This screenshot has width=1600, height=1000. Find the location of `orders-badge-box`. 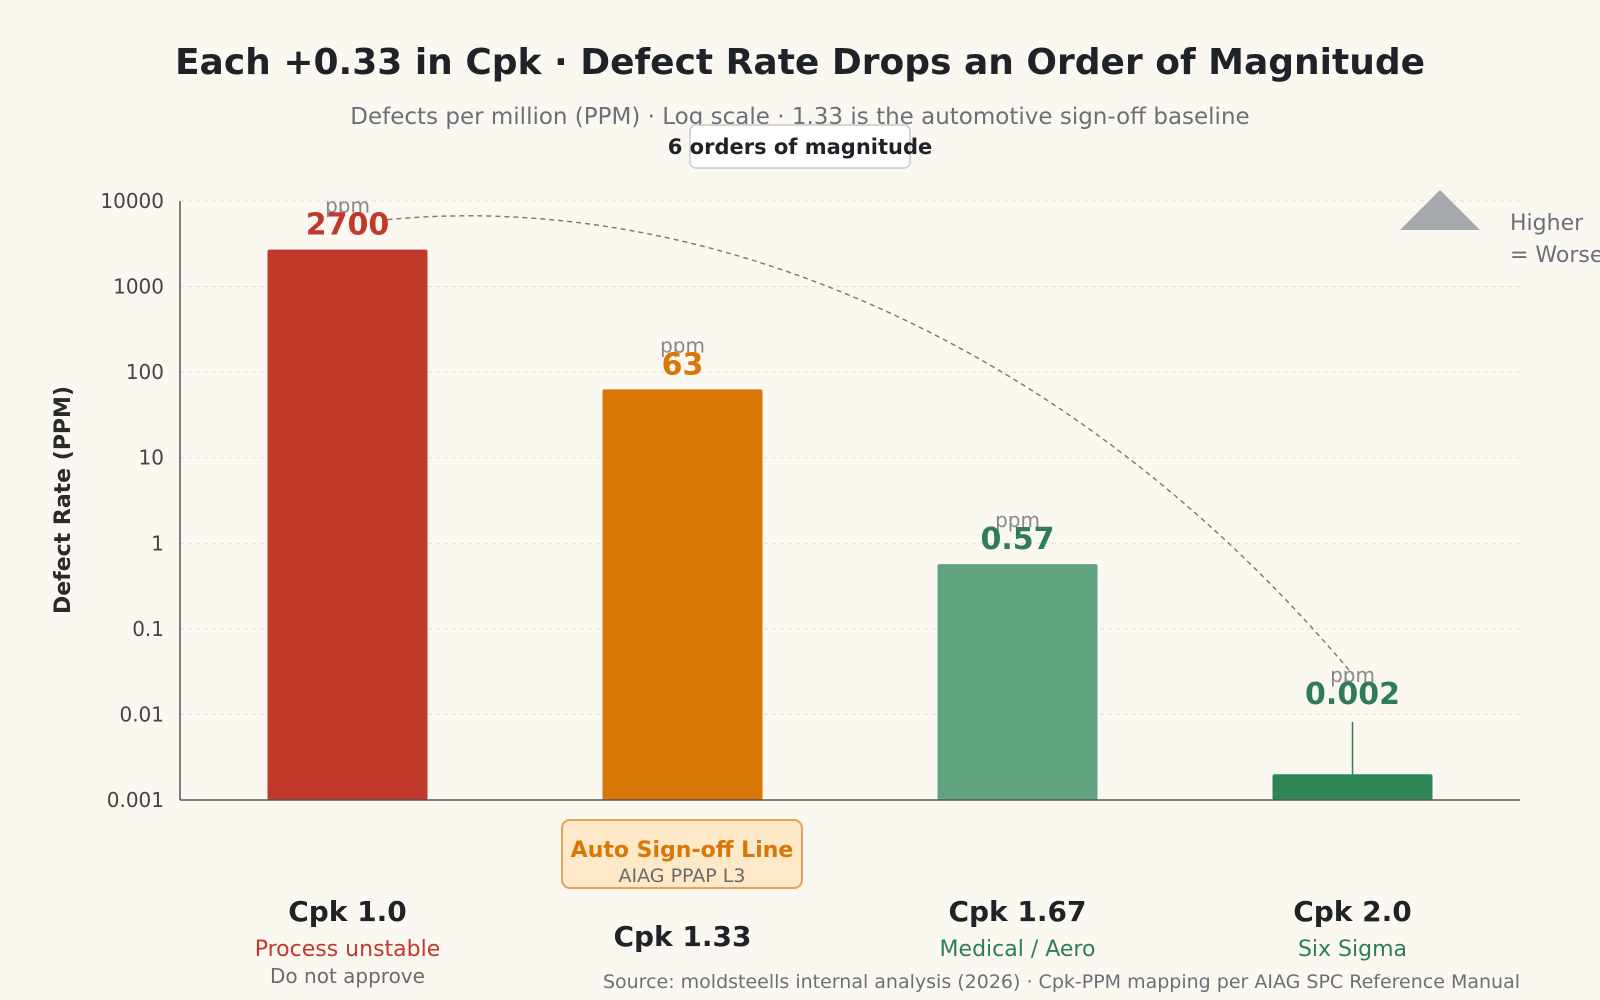

orders-badge-box is located at coordinates (800, 146).